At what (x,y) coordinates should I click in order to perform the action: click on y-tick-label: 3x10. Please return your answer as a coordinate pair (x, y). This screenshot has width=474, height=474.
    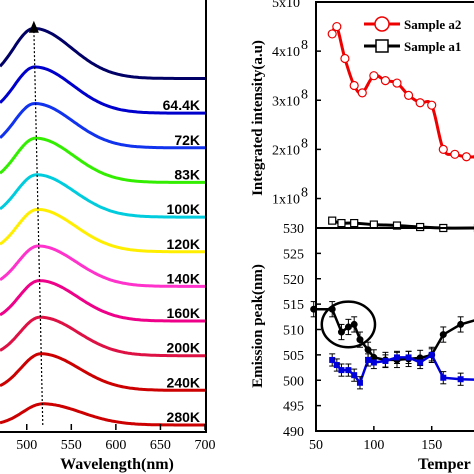
    Looking at the image, I should click on (286, 101).